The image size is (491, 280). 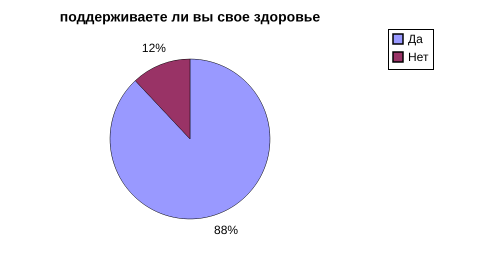 I want to click on legend-label: Да, so click(x=416, y=39).